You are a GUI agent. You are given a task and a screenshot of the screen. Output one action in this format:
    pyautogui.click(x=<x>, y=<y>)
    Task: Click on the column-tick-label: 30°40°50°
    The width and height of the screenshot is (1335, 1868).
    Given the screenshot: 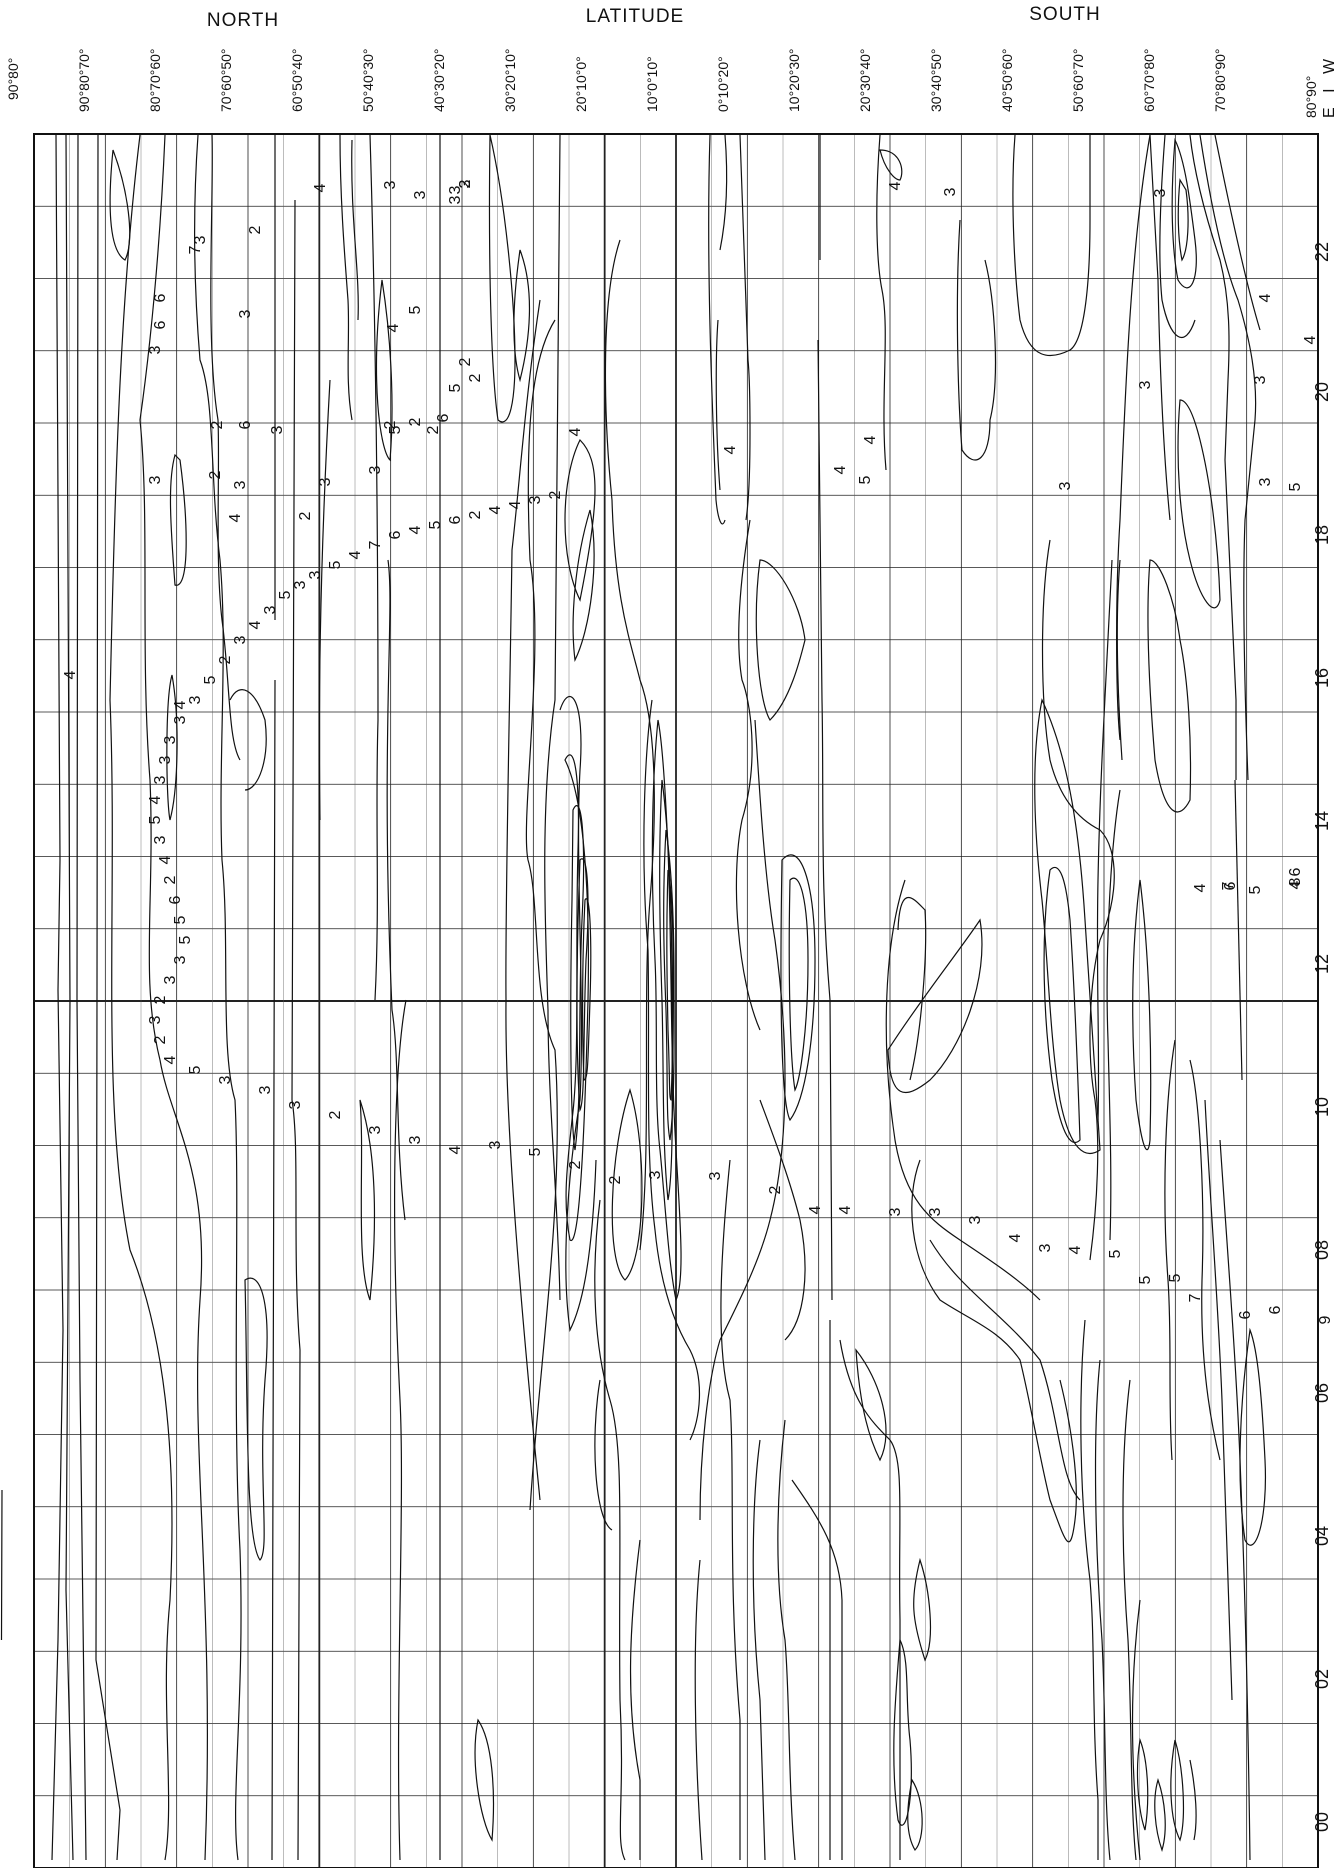 What is the action you would take?
    pyautogui.click(x=936, y=80)
    